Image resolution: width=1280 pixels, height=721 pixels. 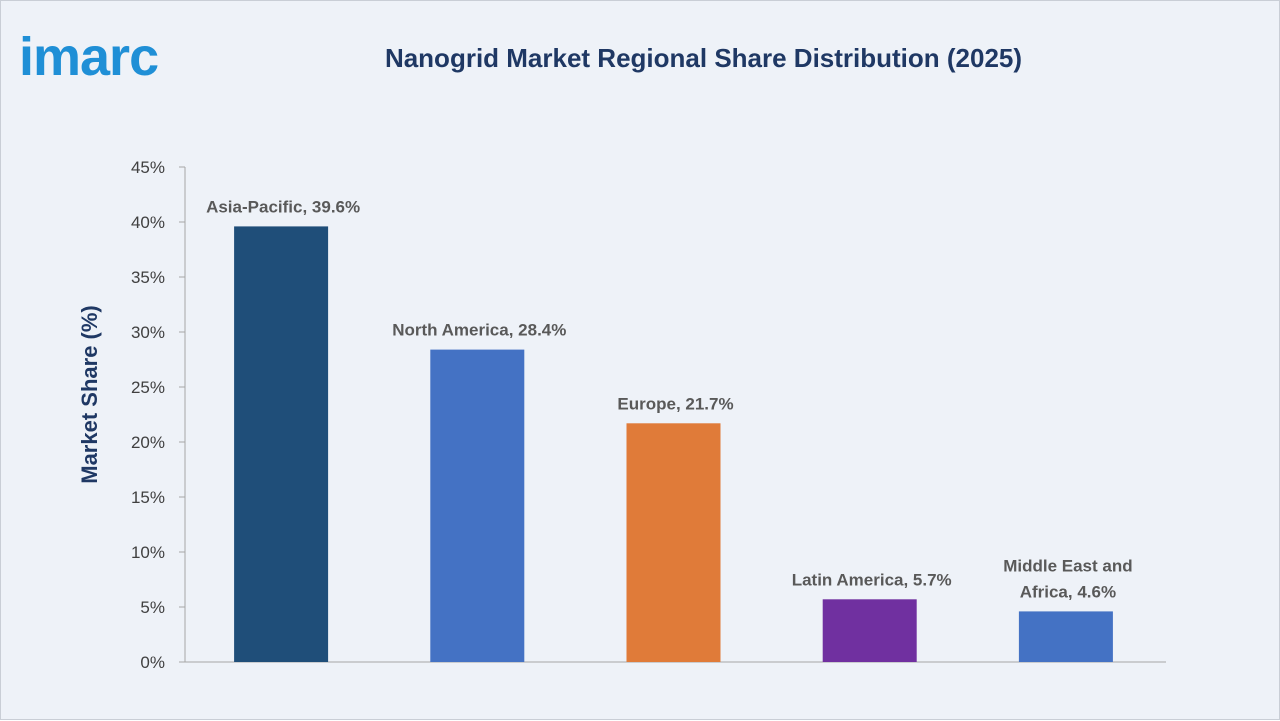 What do you see at coordinates (1067, 565) in the screenshot?
I see `data-label: Middle East and` at bounding box center [1067, 565].